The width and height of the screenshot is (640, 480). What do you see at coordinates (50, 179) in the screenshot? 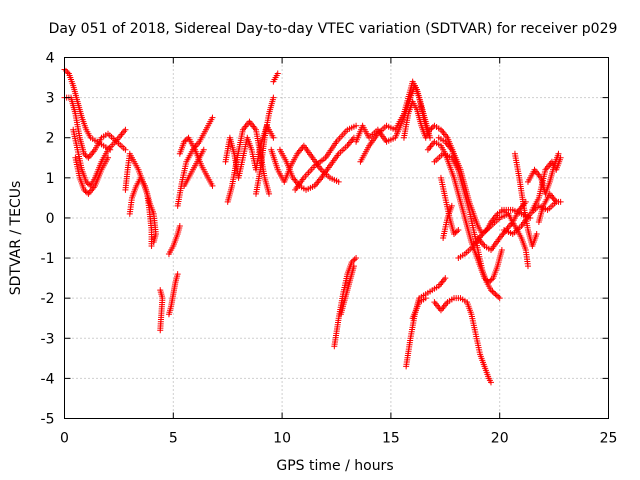
I see `y-tick-label: 1` at bounding box center [50, 179].